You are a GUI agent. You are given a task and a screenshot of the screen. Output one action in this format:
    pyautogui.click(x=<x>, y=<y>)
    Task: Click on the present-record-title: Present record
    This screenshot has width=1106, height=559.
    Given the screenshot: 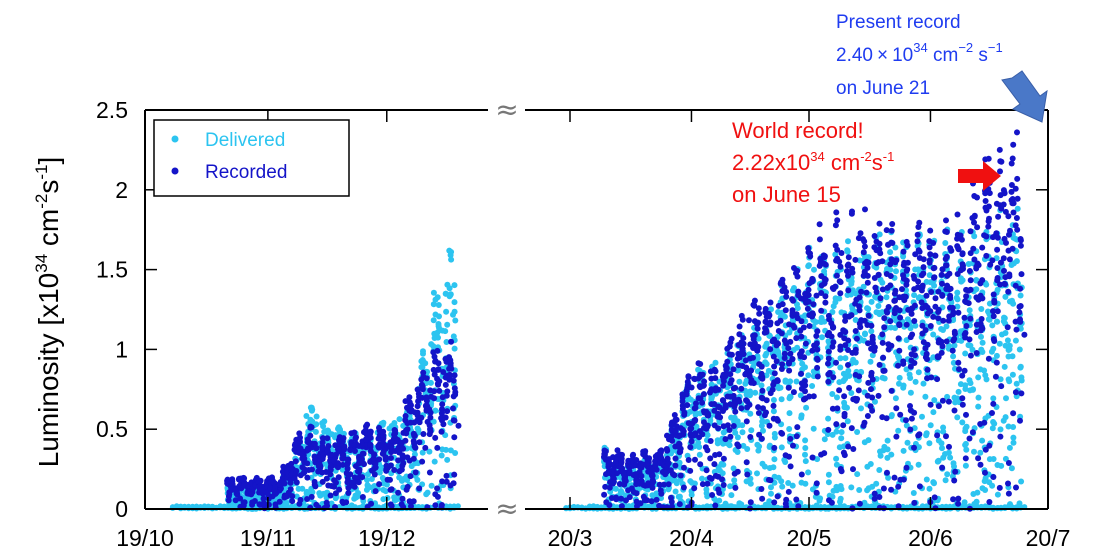 What is the action you would take?
    pyautogui.click(x=898, y=22)
    